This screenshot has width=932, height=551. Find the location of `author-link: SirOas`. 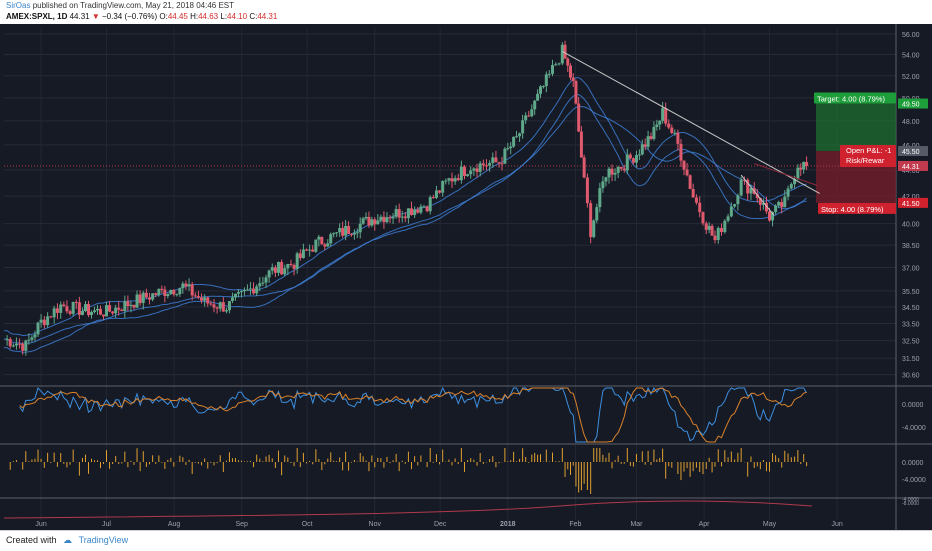

author-link: SirOas is located at coordinates (18, 5).